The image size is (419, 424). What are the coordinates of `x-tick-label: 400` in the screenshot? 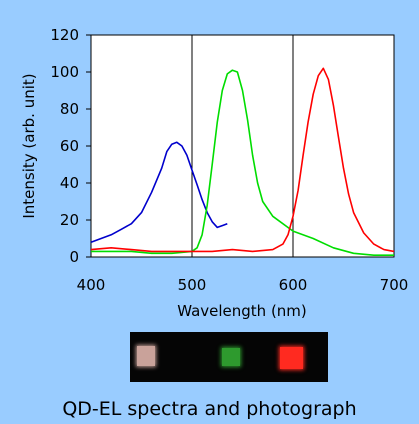 It's located at (91, 285).